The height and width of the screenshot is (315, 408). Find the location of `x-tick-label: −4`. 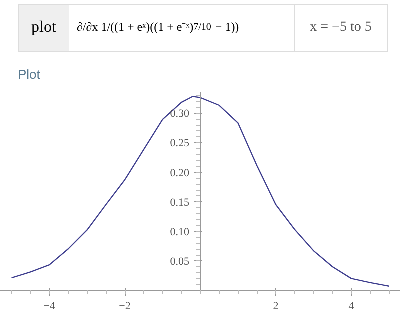

x-tick-label: −4 is located at coordinates (50, 306).